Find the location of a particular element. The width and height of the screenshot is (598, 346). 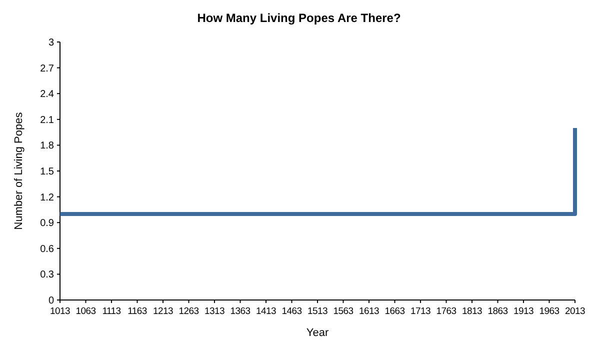

x-axis-title: Year is located at coordinates (317, 333).